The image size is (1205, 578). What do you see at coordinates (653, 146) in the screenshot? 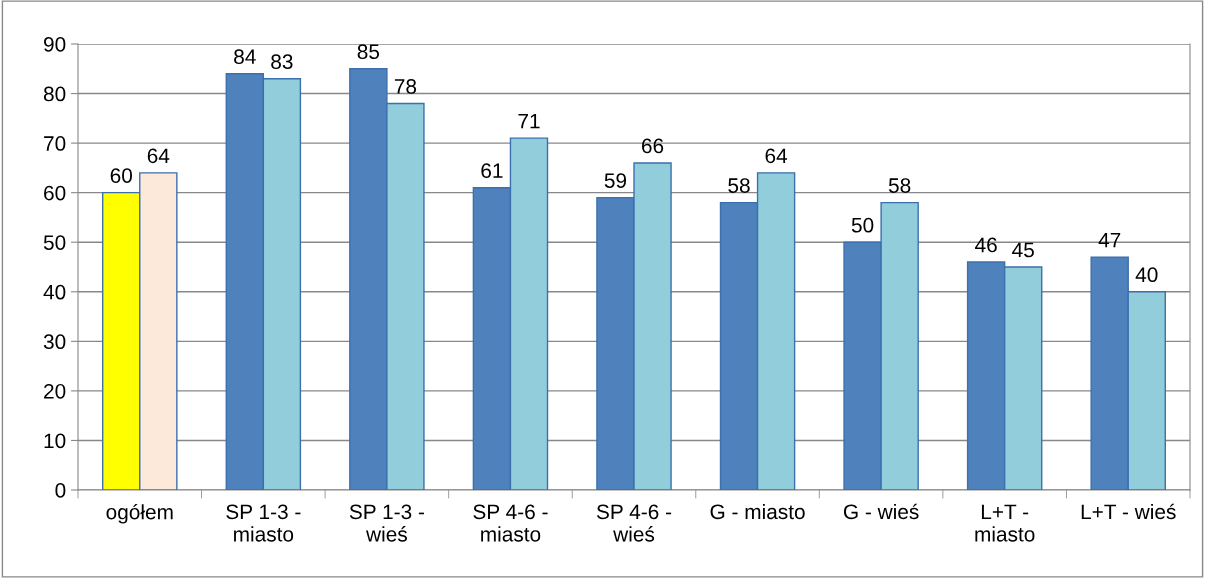
I see `data-label: 66` at bounding box center [653, 146].